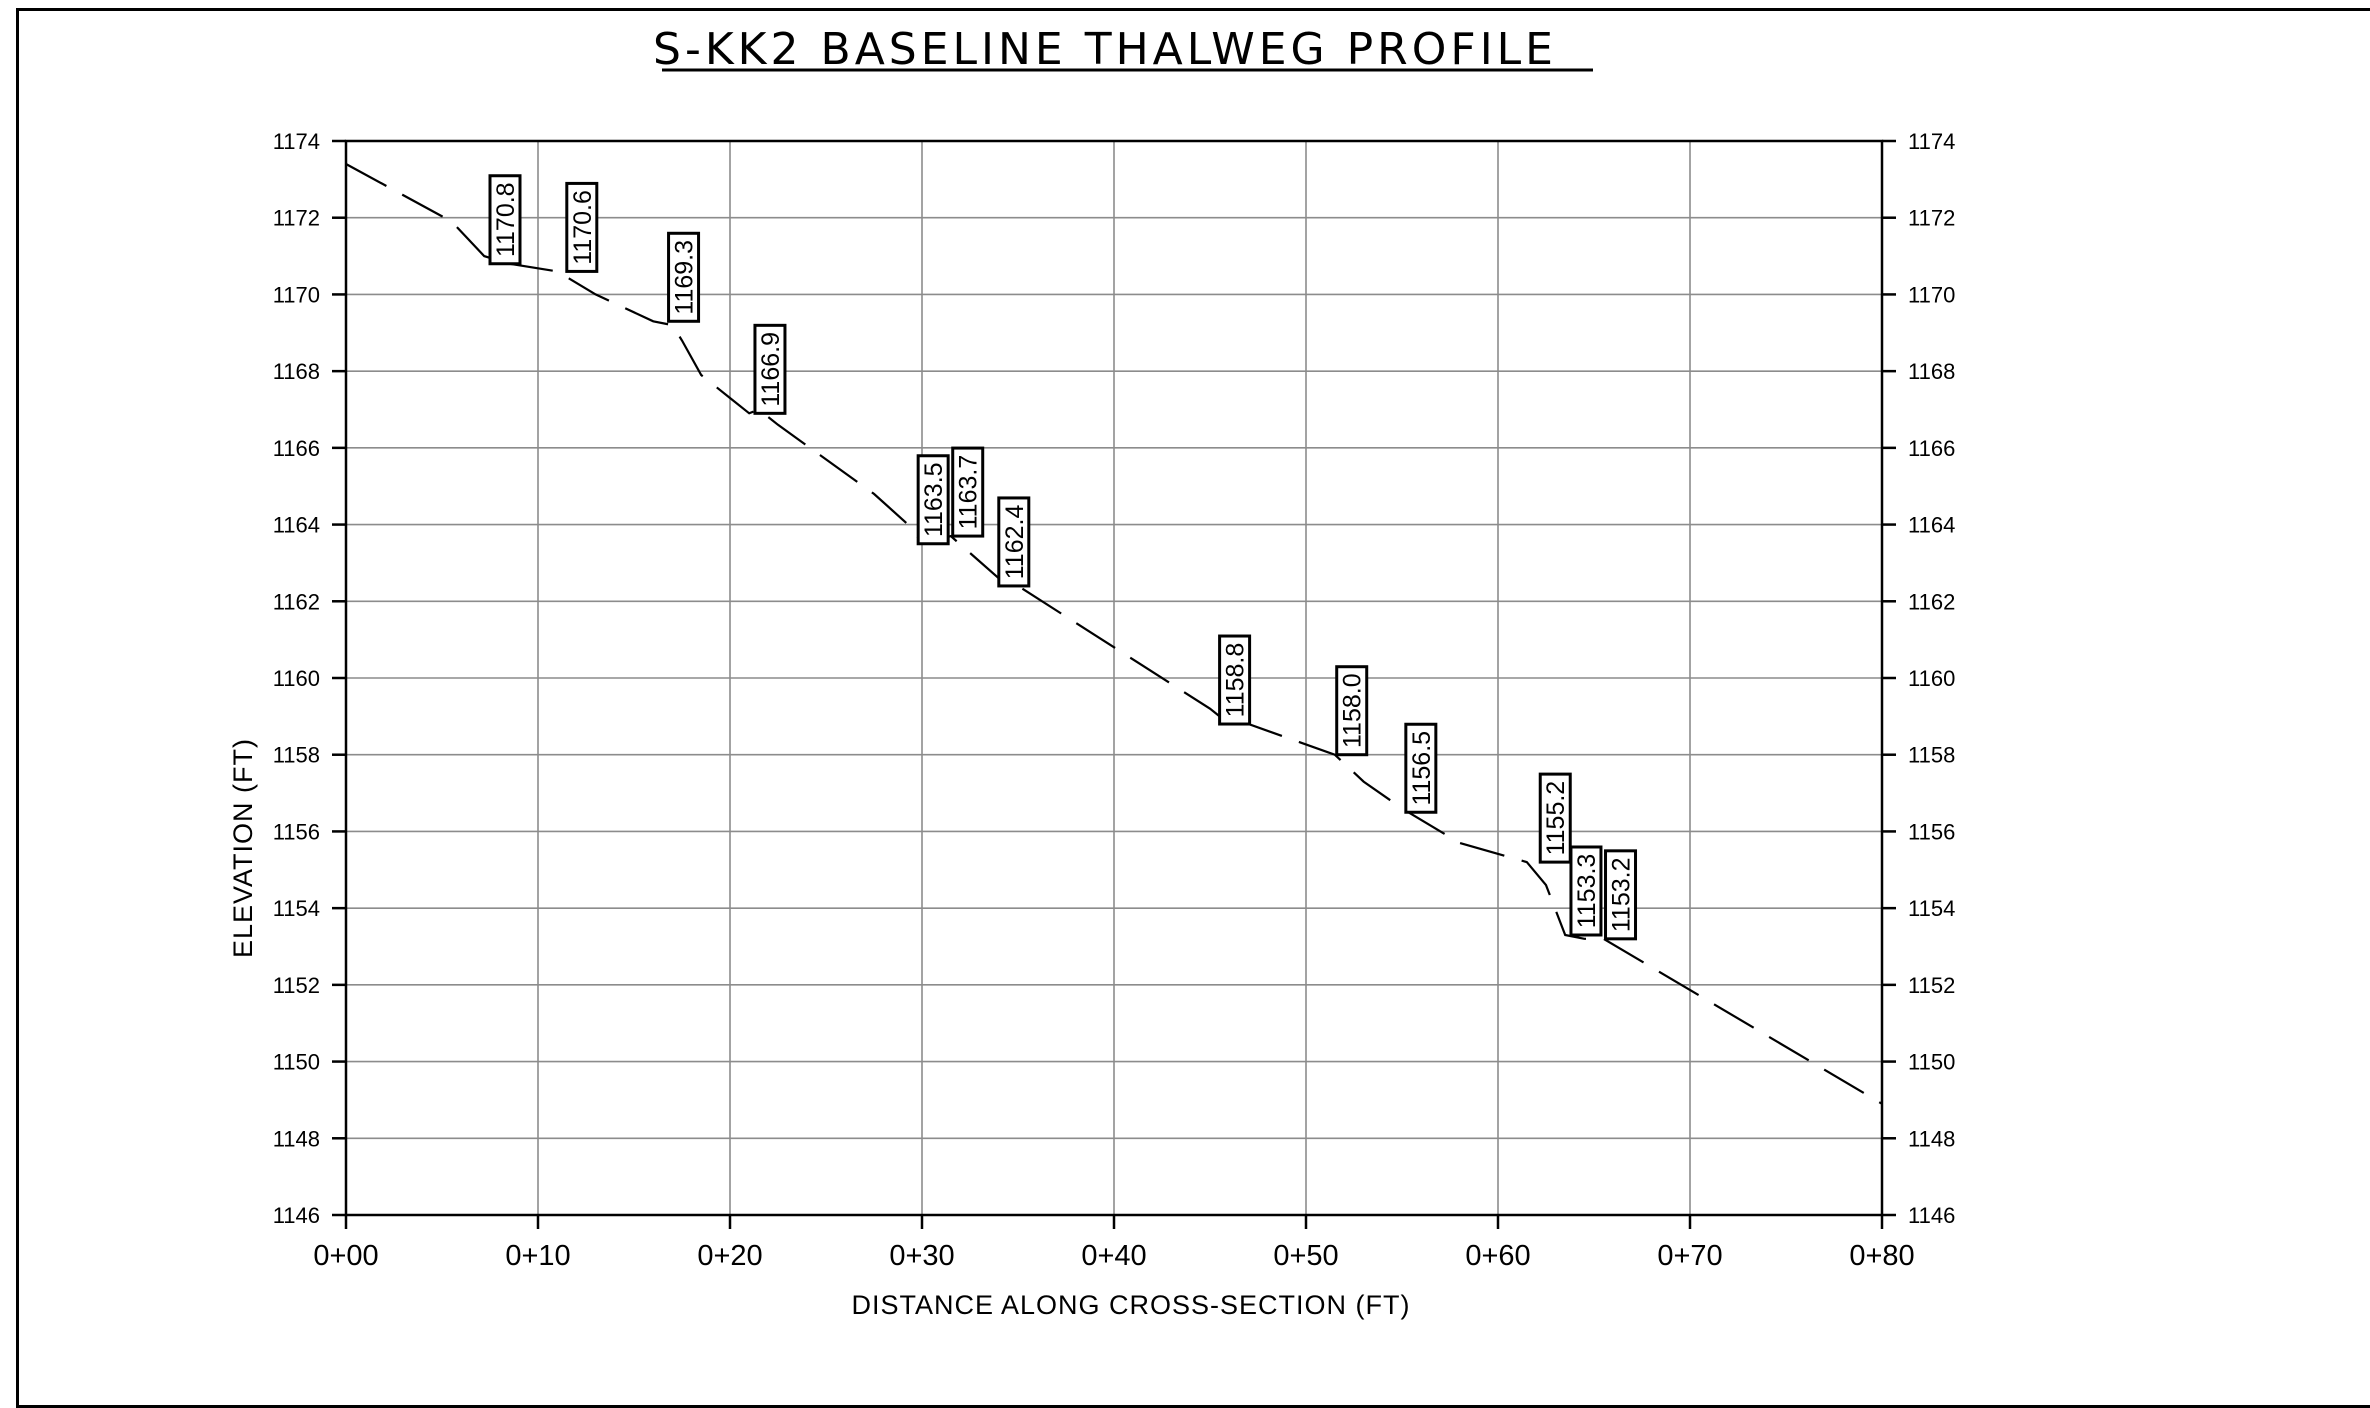  What do you see at coordinates (296, 601) in the screenshot?
I see `y-tick-label-left: 1162` at bounding box center [296, 601].